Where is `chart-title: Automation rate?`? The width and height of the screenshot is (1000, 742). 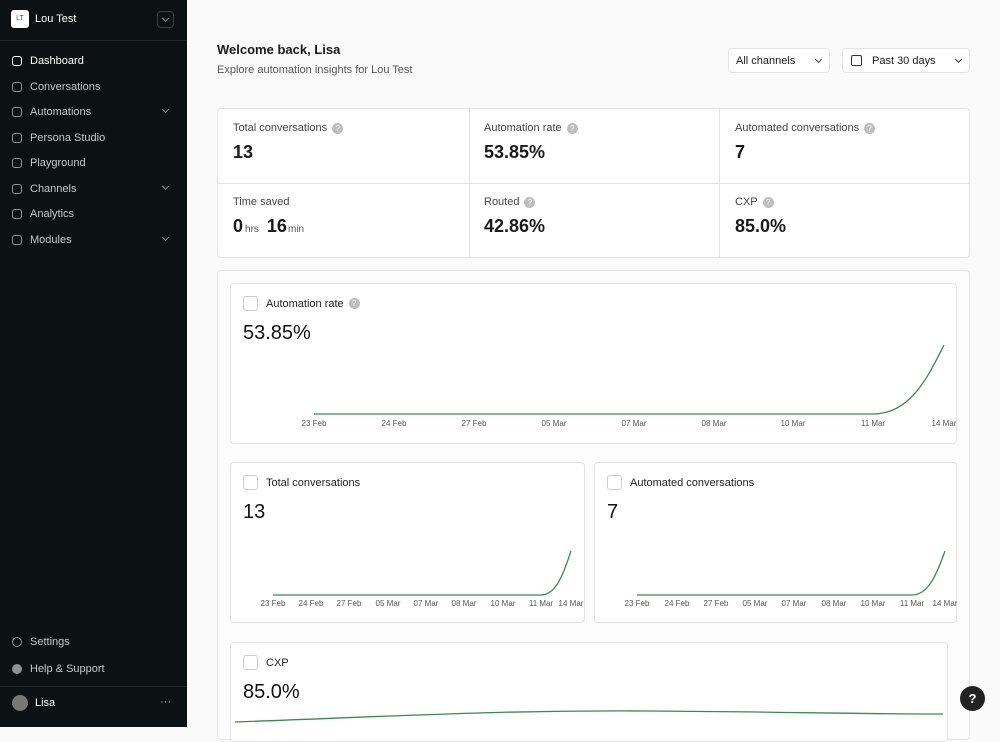 chart-title: Automation rate? is located at coordinates (301, 303).